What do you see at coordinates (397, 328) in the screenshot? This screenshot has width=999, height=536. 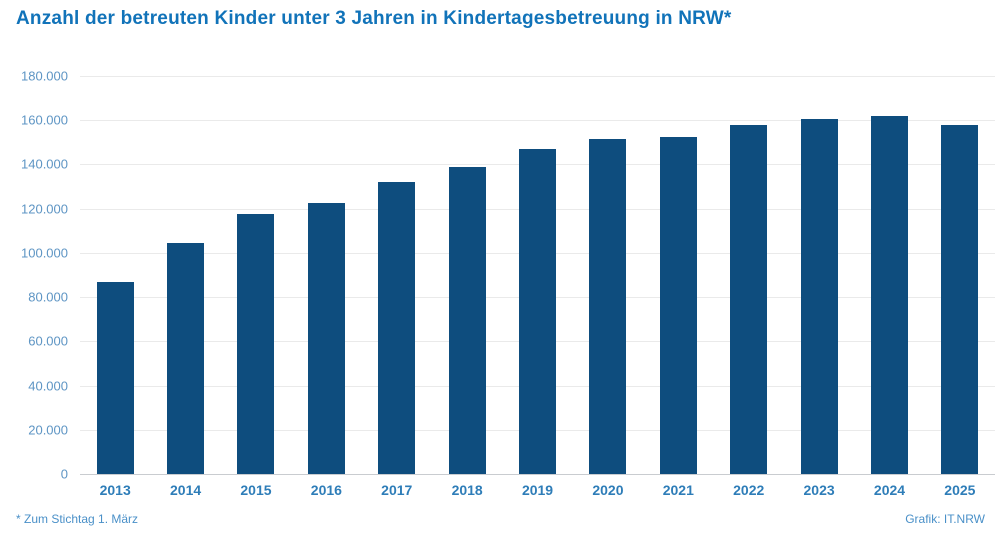 I see `bar-2017` at bounding box center [397, 328].